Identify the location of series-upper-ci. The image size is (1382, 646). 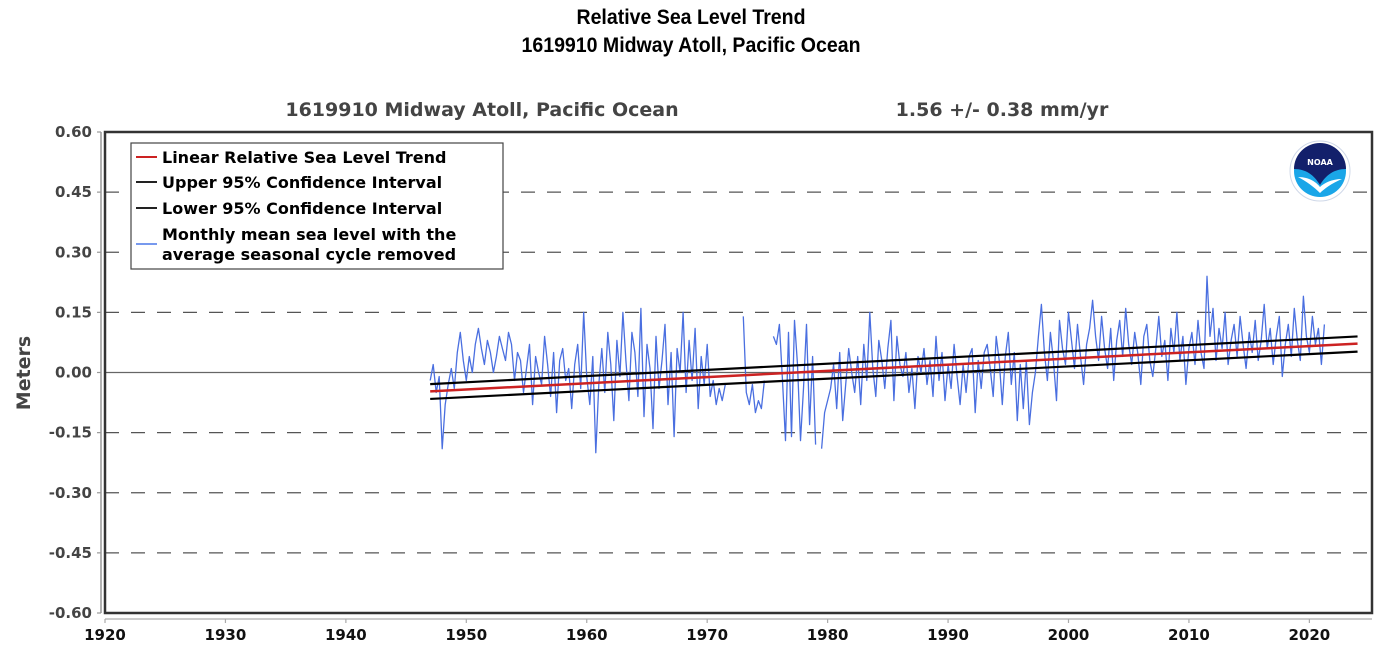
(894, 360).